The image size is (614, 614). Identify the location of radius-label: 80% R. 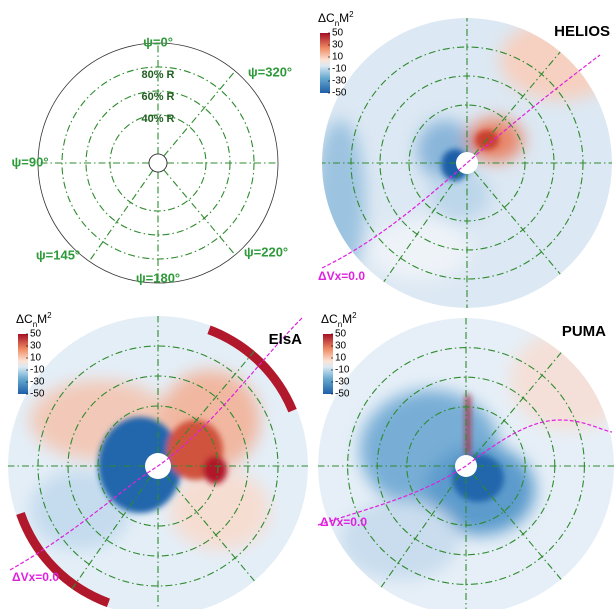
(157, 75).